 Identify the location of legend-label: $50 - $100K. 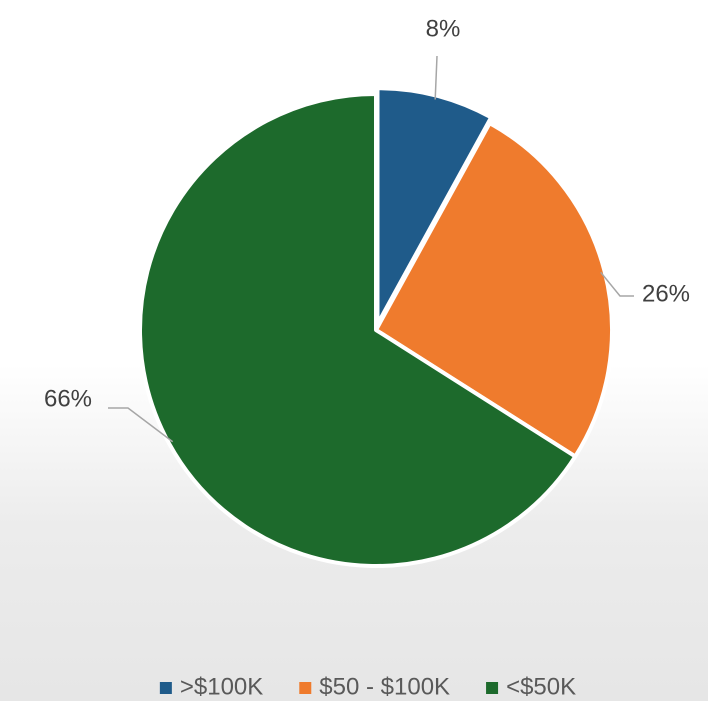
(384, 686).